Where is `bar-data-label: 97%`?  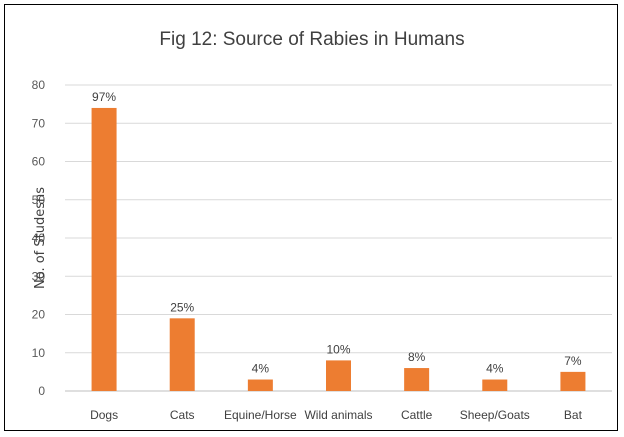 bar-data-label: 97% is located at coordinates (104, 97).